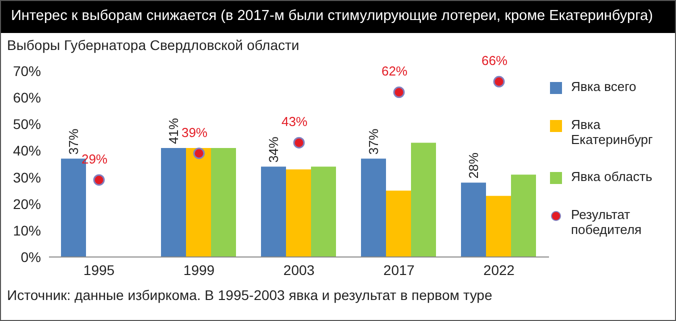 This screenshot has height=321, width=676. I want to click on chart-subtitle: Выборы Губернатора Свердловской области, so click(153, 44).